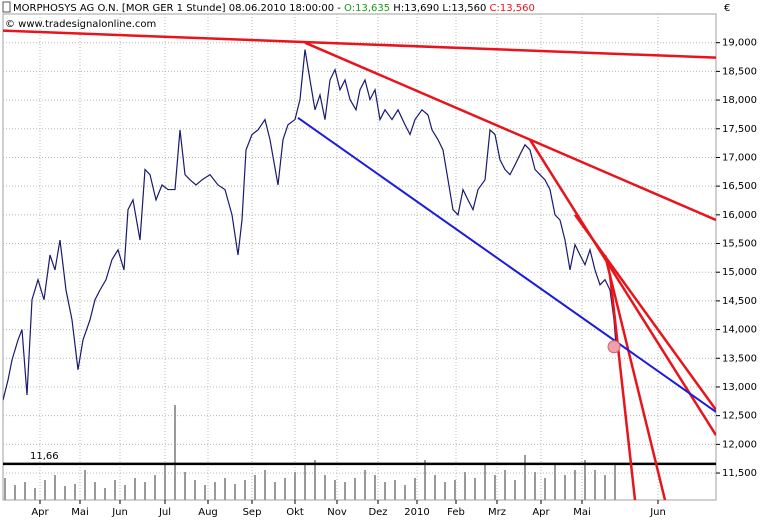  Describe the element at coordinates (614, 347) in the screenshot. I see `marker` at that location.